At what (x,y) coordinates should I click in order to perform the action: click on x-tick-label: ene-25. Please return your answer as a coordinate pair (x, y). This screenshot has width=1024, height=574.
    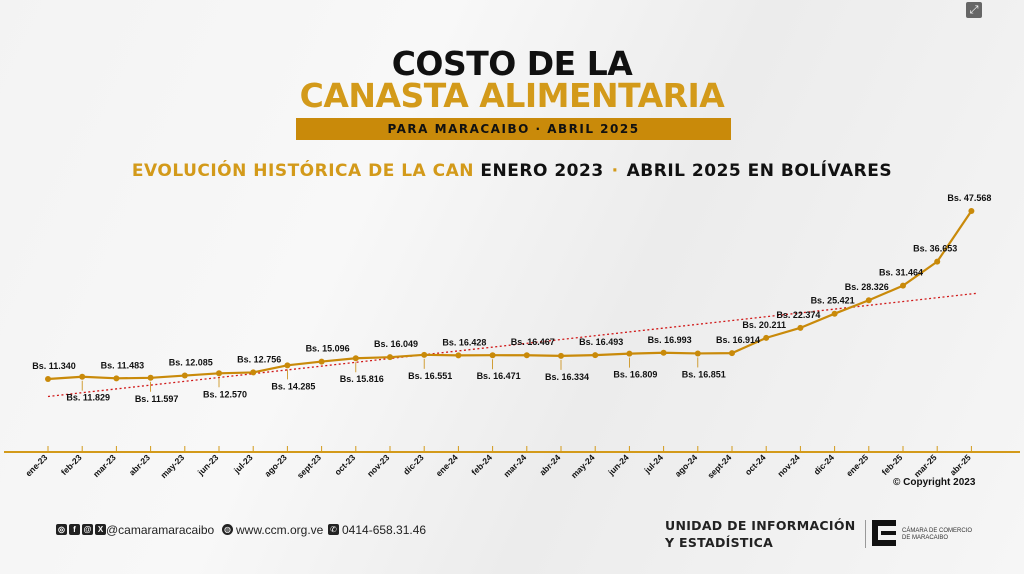
    Looking at the image, I should click on (857, 465).